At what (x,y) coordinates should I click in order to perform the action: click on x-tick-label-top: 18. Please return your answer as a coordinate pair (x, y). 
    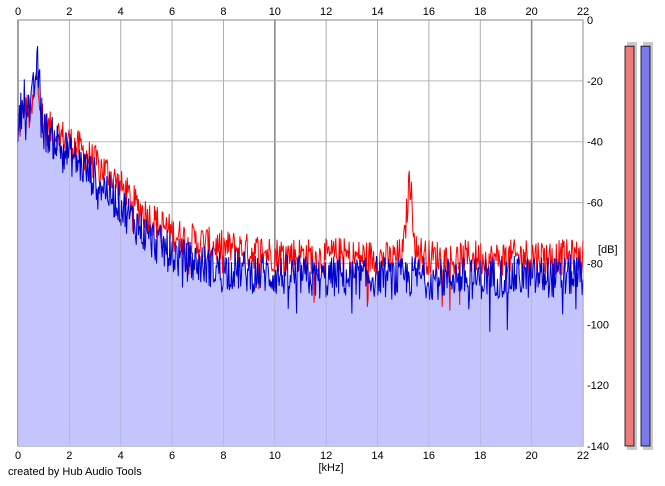
    Looking at the image, I should click on (480, 12).